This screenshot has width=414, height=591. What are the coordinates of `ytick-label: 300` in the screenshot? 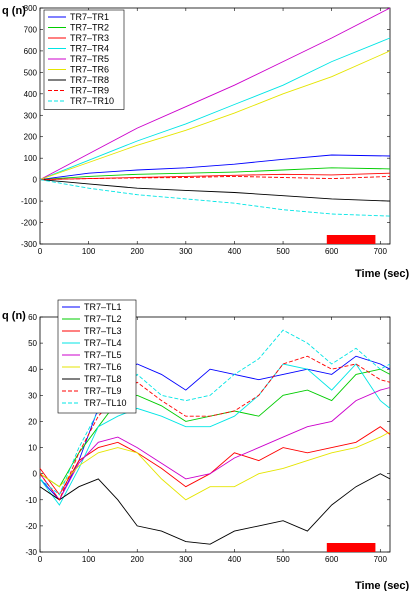 It's located at (31, 115).